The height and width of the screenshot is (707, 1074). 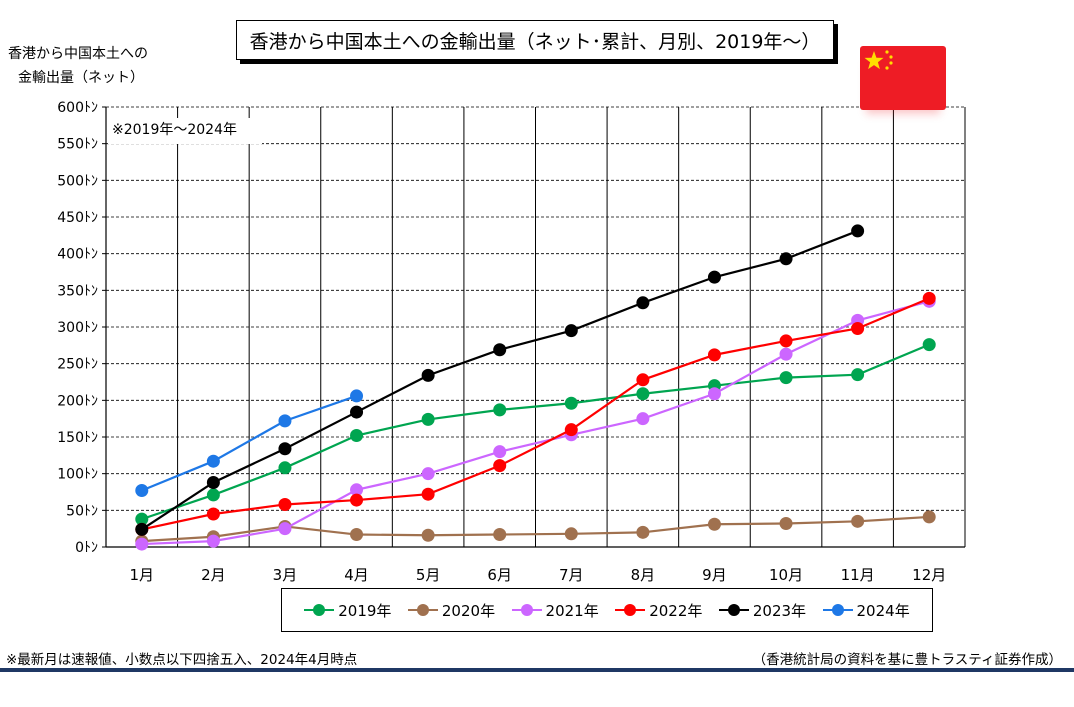 I want to click on legend-item: 2023年, so click(x=762, y=610).